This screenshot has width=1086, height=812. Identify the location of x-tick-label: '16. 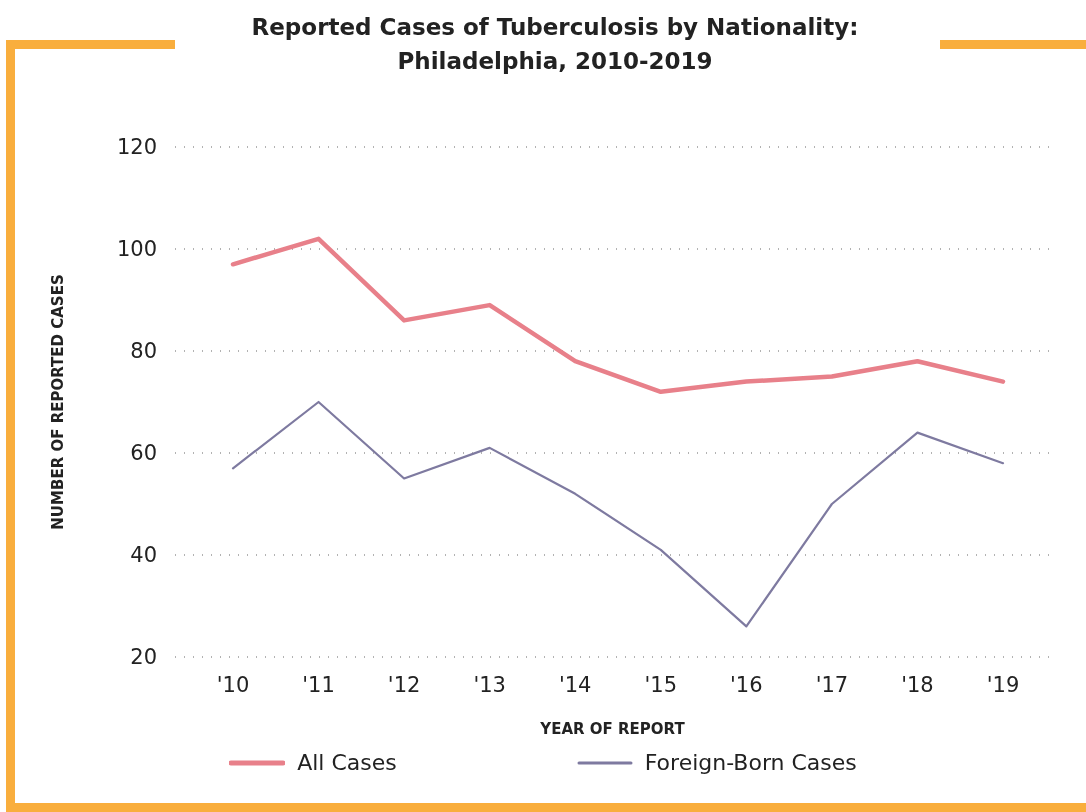
(746, 684).